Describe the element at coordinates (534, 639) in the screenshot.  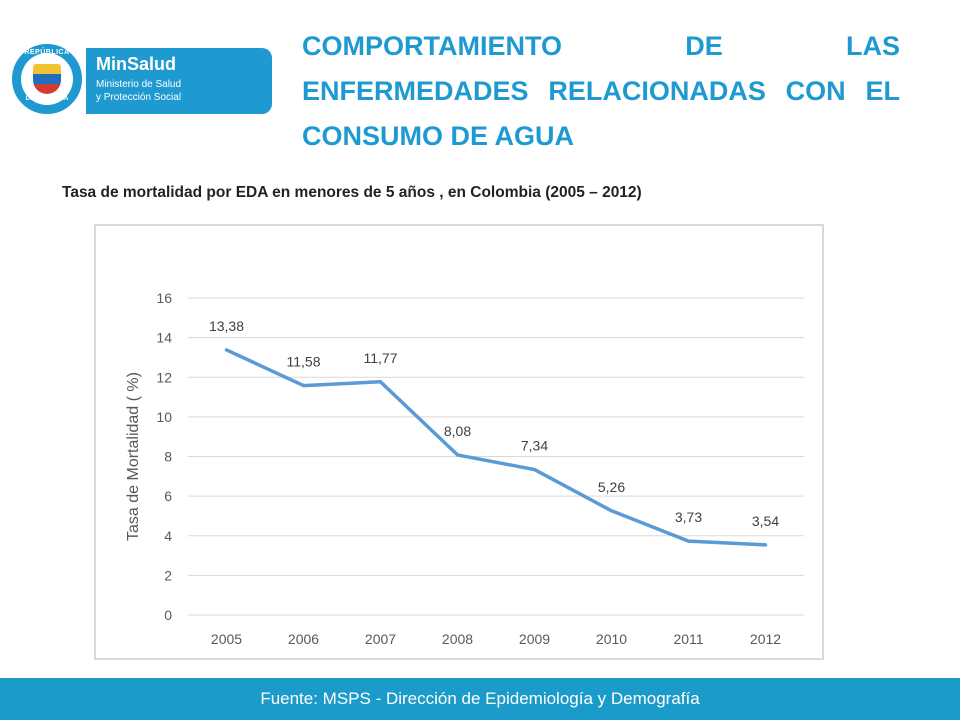
I see `x-tick-label-2009: 2009` at that location.